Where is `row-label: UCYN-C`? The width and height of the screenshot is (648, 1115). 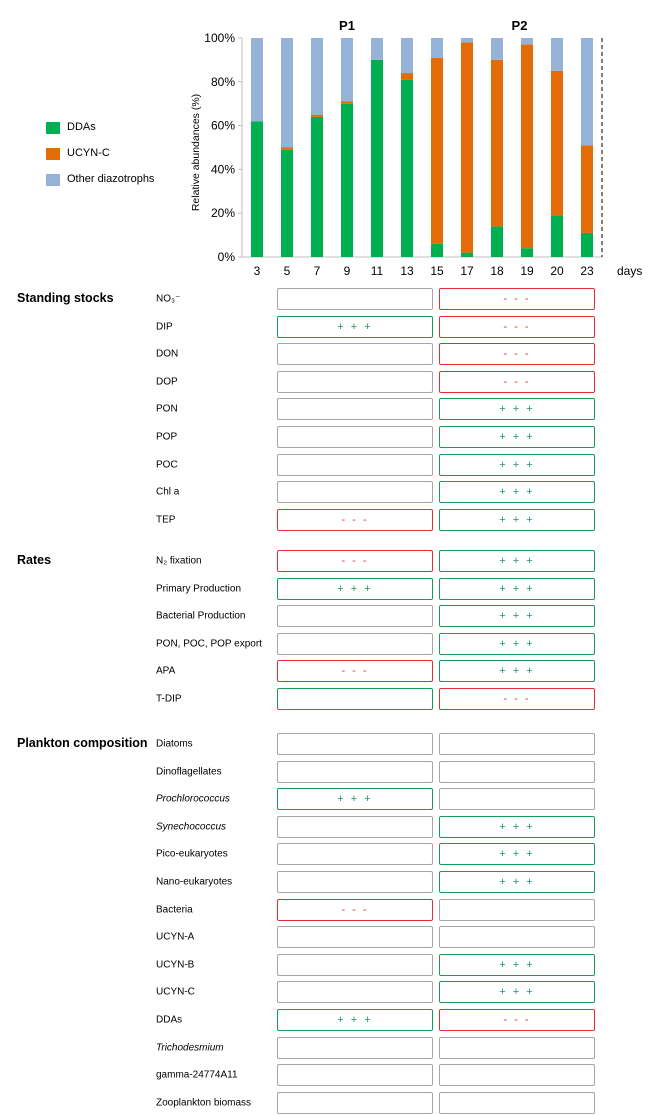 row-label: UCYN-C is located at coordinates (175, 992).